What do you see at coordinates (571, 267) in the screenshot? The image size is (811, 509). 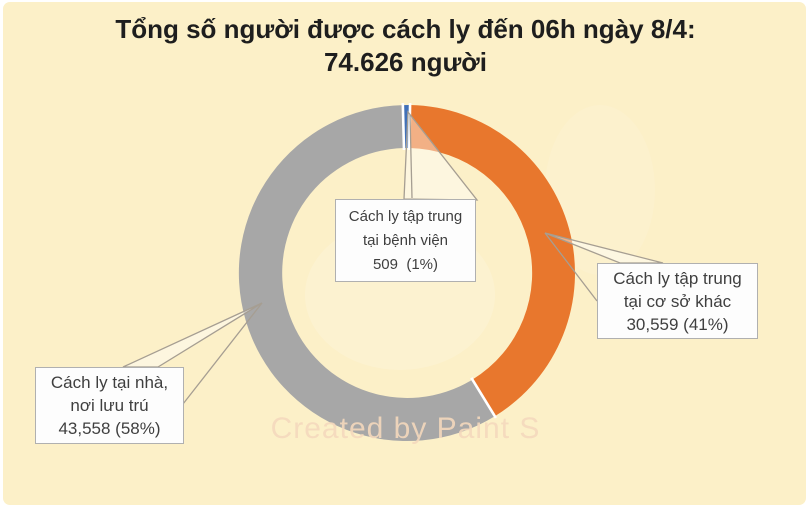 I see `leader-line-other` at bounding box center [571, 267].